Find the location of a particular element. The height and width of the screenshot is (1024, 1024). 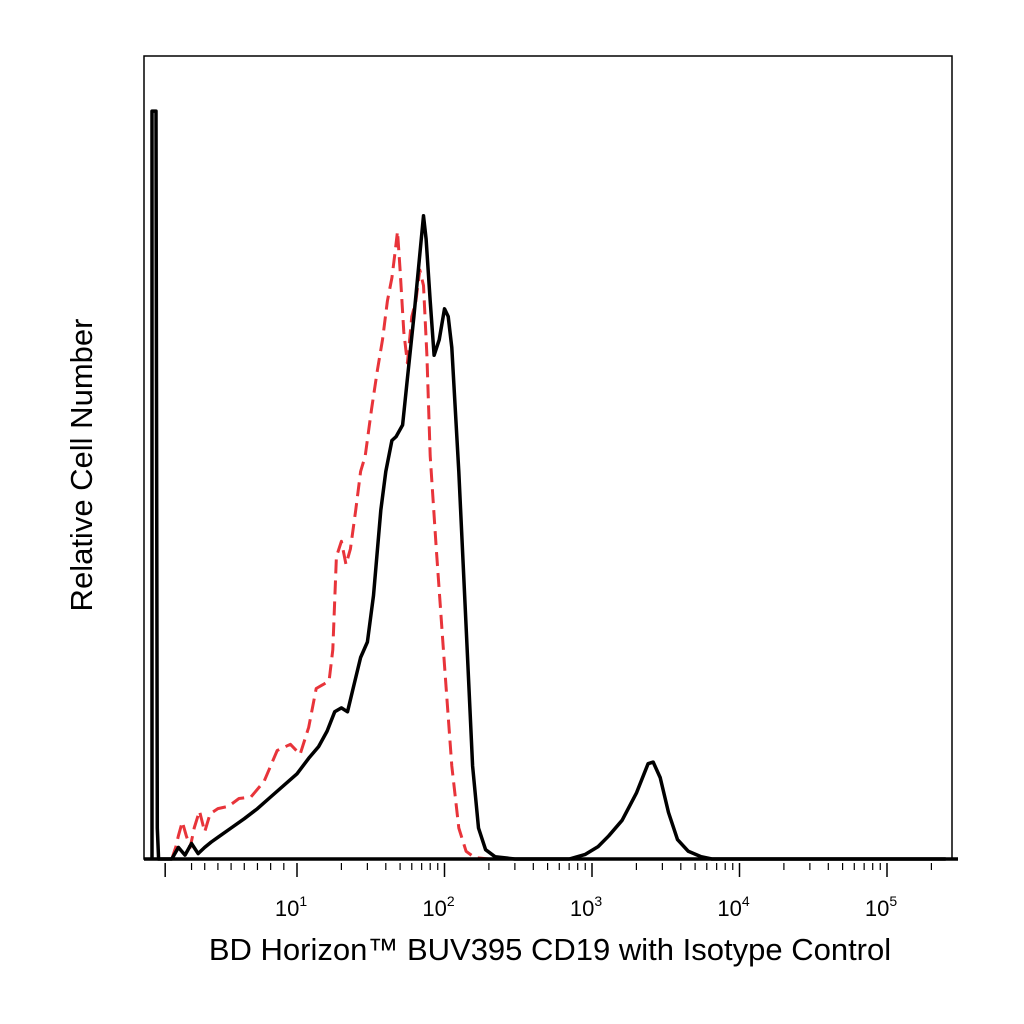

x-tick-label: 10⁵ is located at coordinates (881, 907).